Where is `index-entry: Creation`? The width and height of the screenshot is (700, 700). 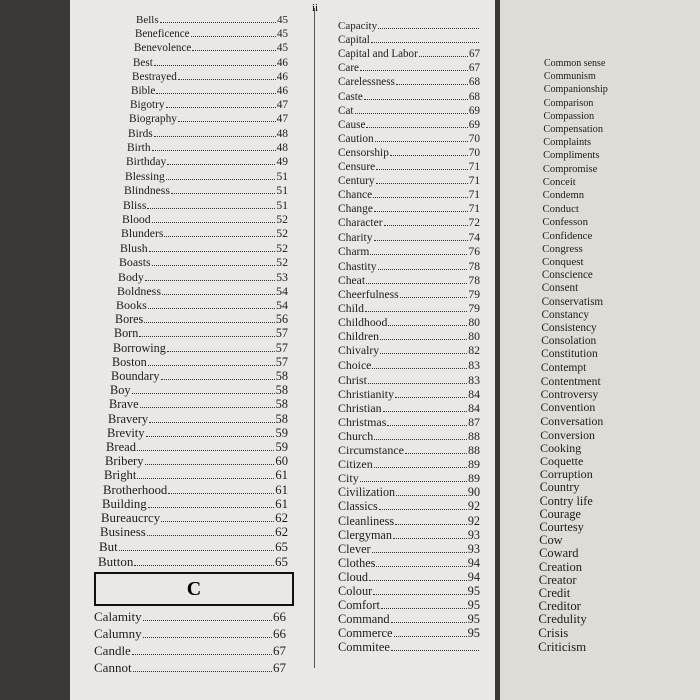
index-entry: Creation is located at coordinates (560, 567).